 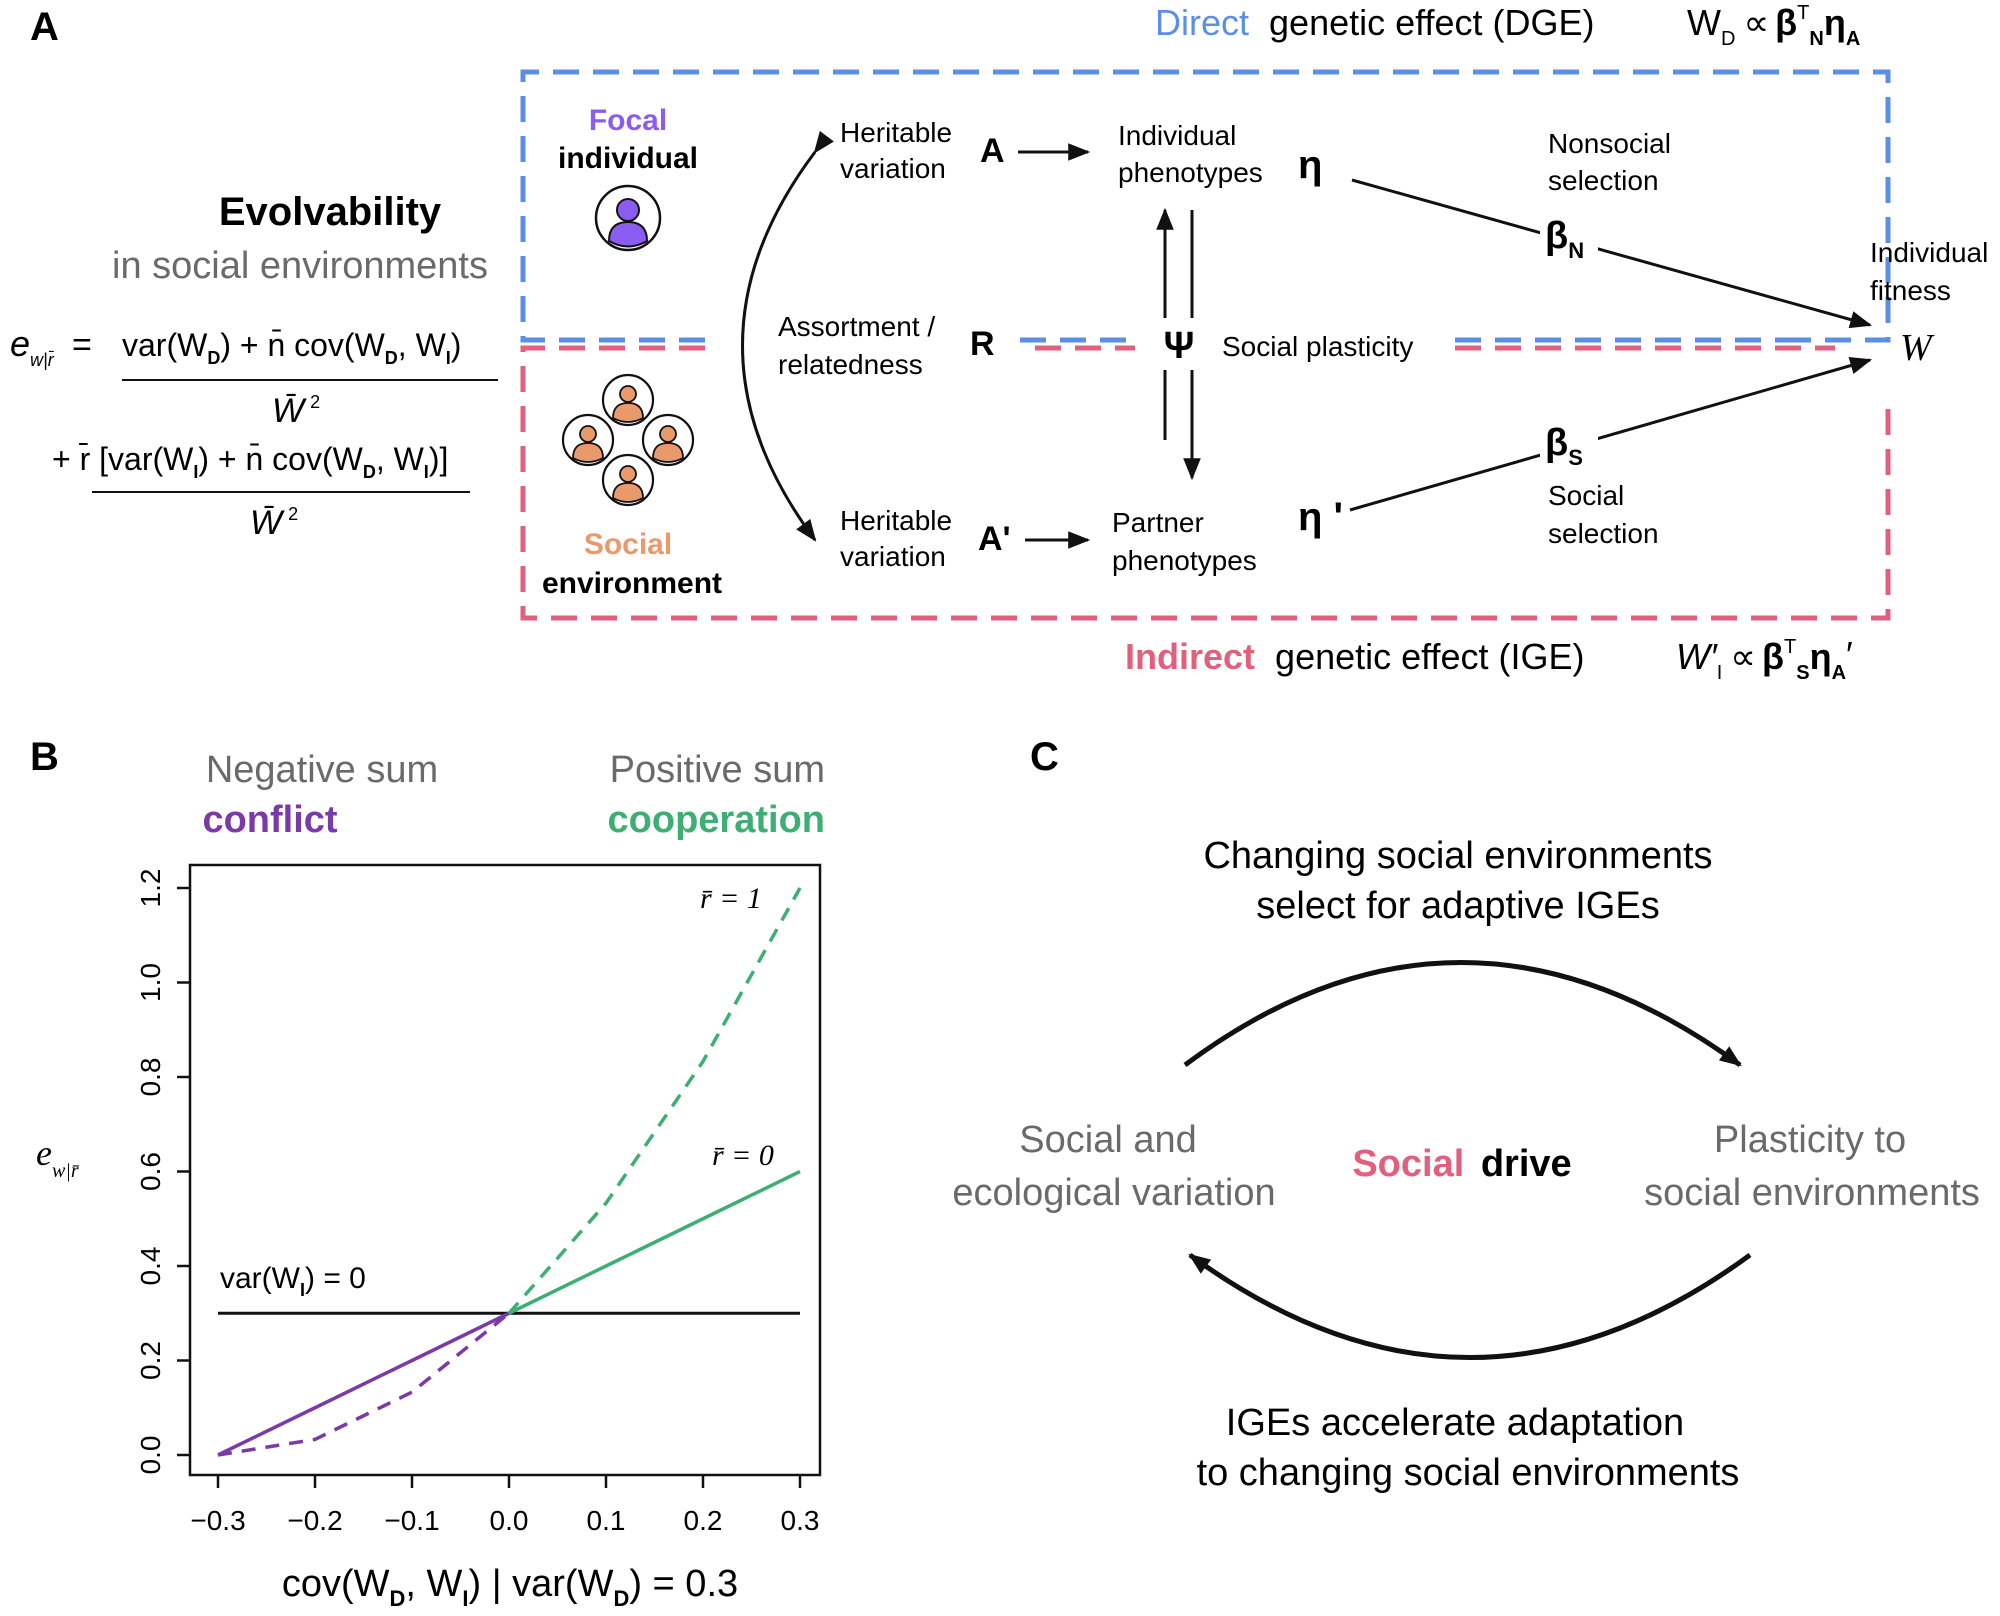 What do you see at coordinates (1704, 22) in the screenshot?
I see `dge-formula-lhs: W` at bounding box center [1704, 22].